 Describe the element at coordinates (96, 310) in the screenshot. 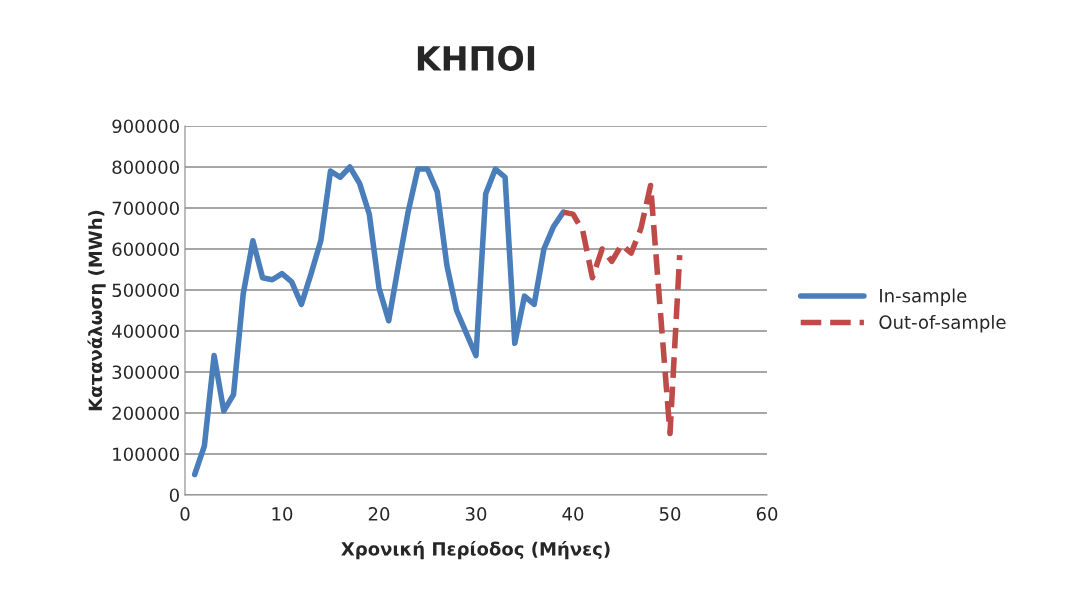

I see `y-axis-title: Κατανάλωση (MWh)` at that location.